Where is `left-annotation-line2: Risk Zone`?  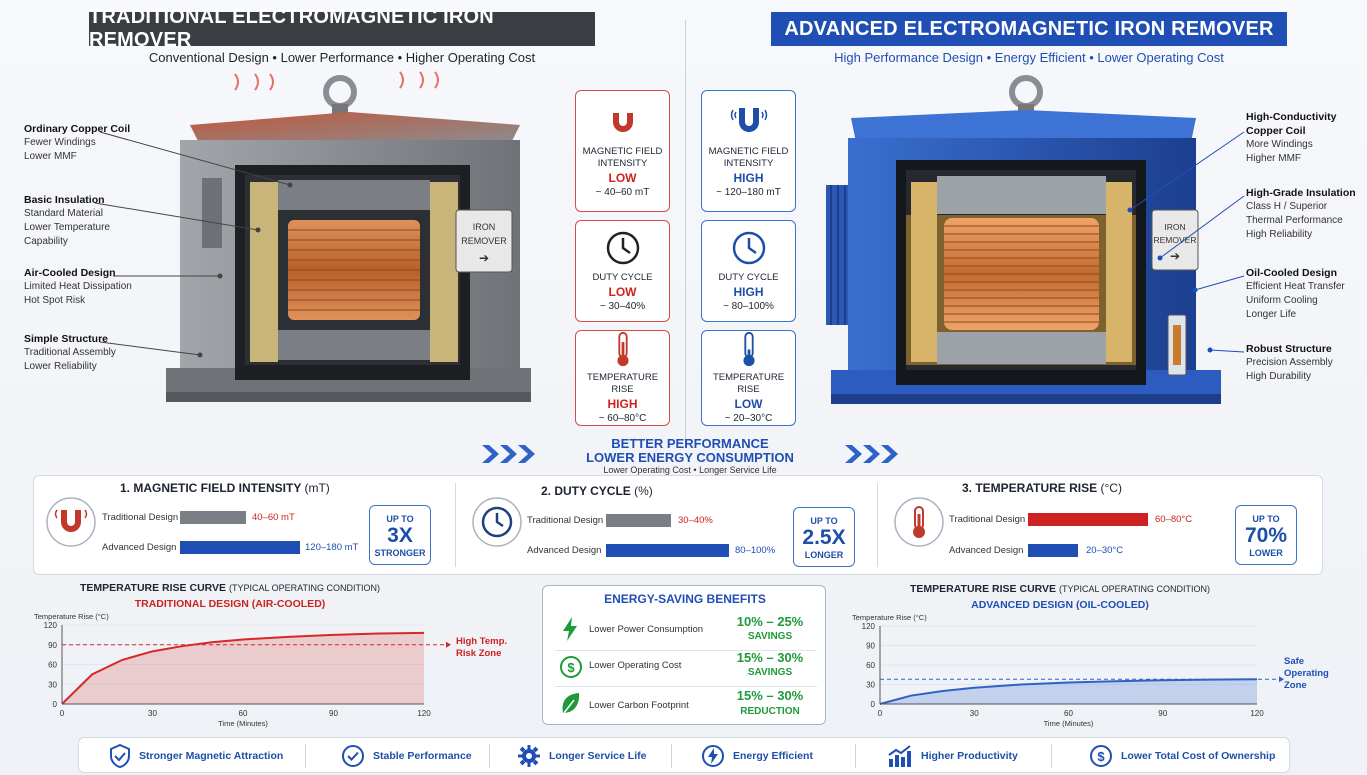 left-annotation-line2: Risk Zone is located at coordinates (479, 653).